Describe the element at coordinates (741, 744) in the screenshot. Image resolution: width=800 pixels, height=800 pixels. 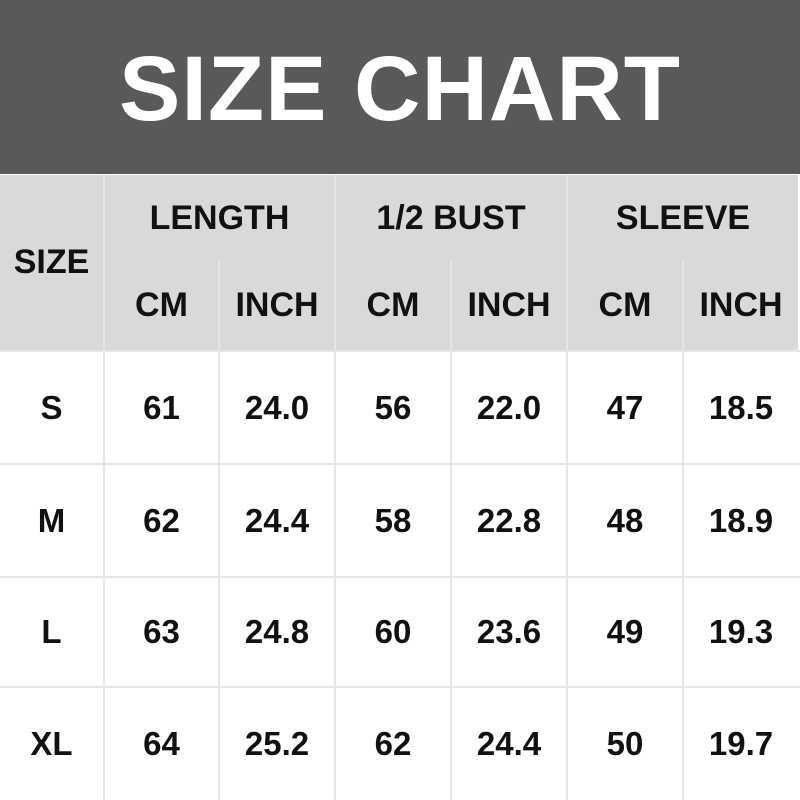
I see `table-cell: 19.7` at that location.